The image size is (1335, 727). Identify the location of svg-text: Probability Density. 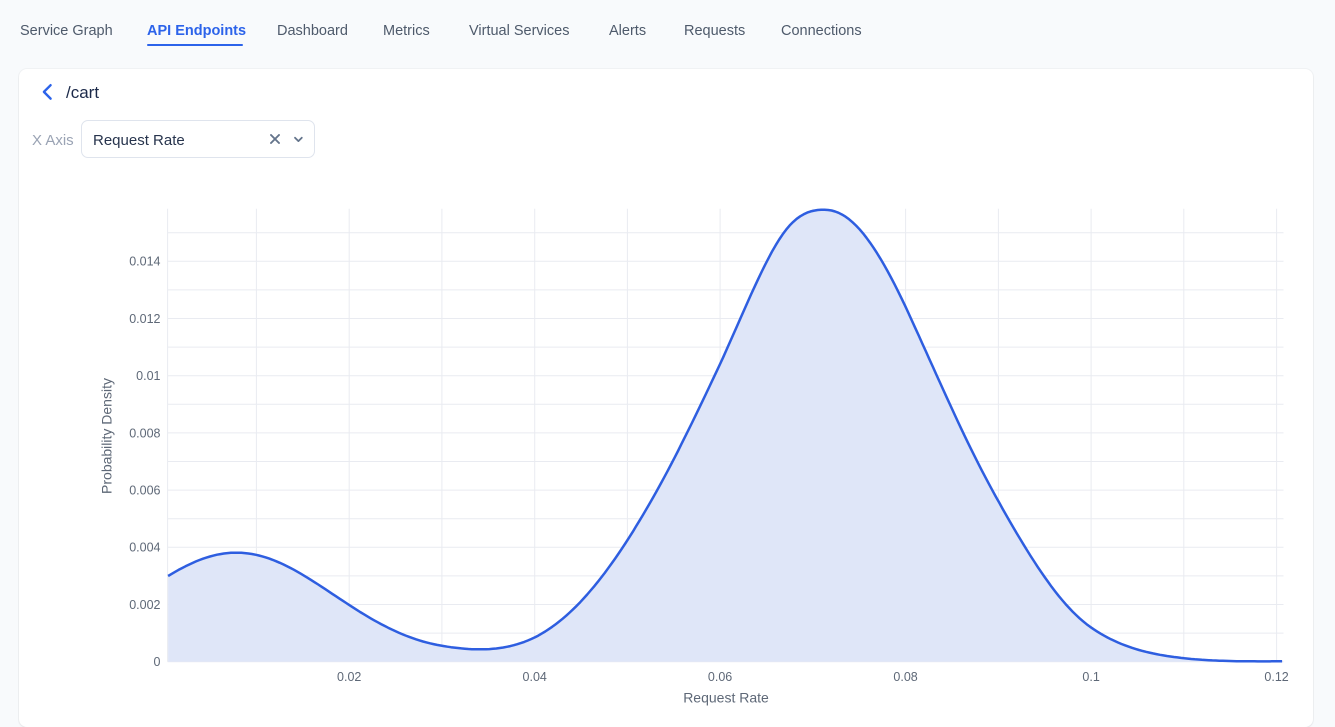
(106, 436).